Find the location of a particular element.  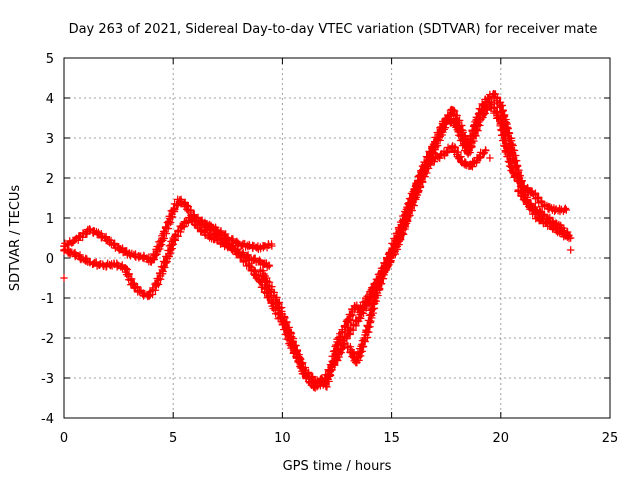

y-tick-label: 4 is located at coordinates (50, 99).